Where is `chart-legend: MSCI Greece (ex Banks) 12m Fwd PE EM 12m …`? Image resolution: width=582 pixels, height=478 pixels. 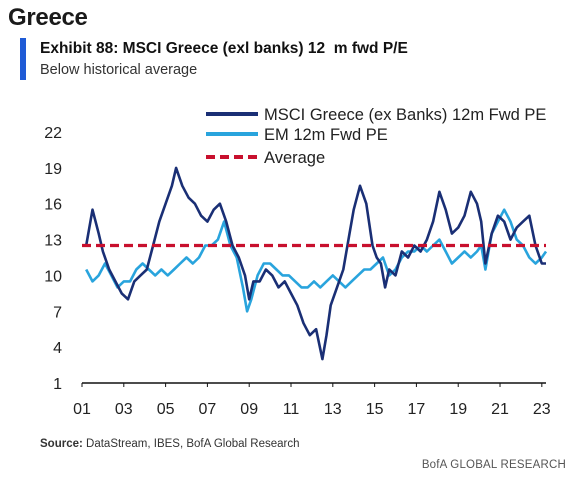
chart-legend: MSCI Greece (ex Banks) 12m Fwd PE EM 12m … is located at coordinates (376, 136).